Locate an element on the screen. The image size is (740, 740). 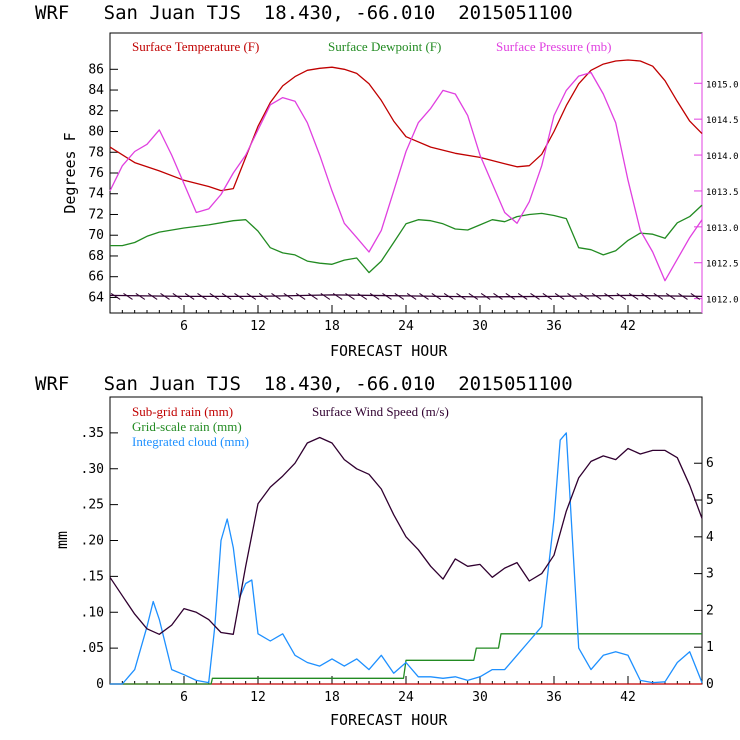
y-tick-label: .15 is located at coordinates (92, 576).